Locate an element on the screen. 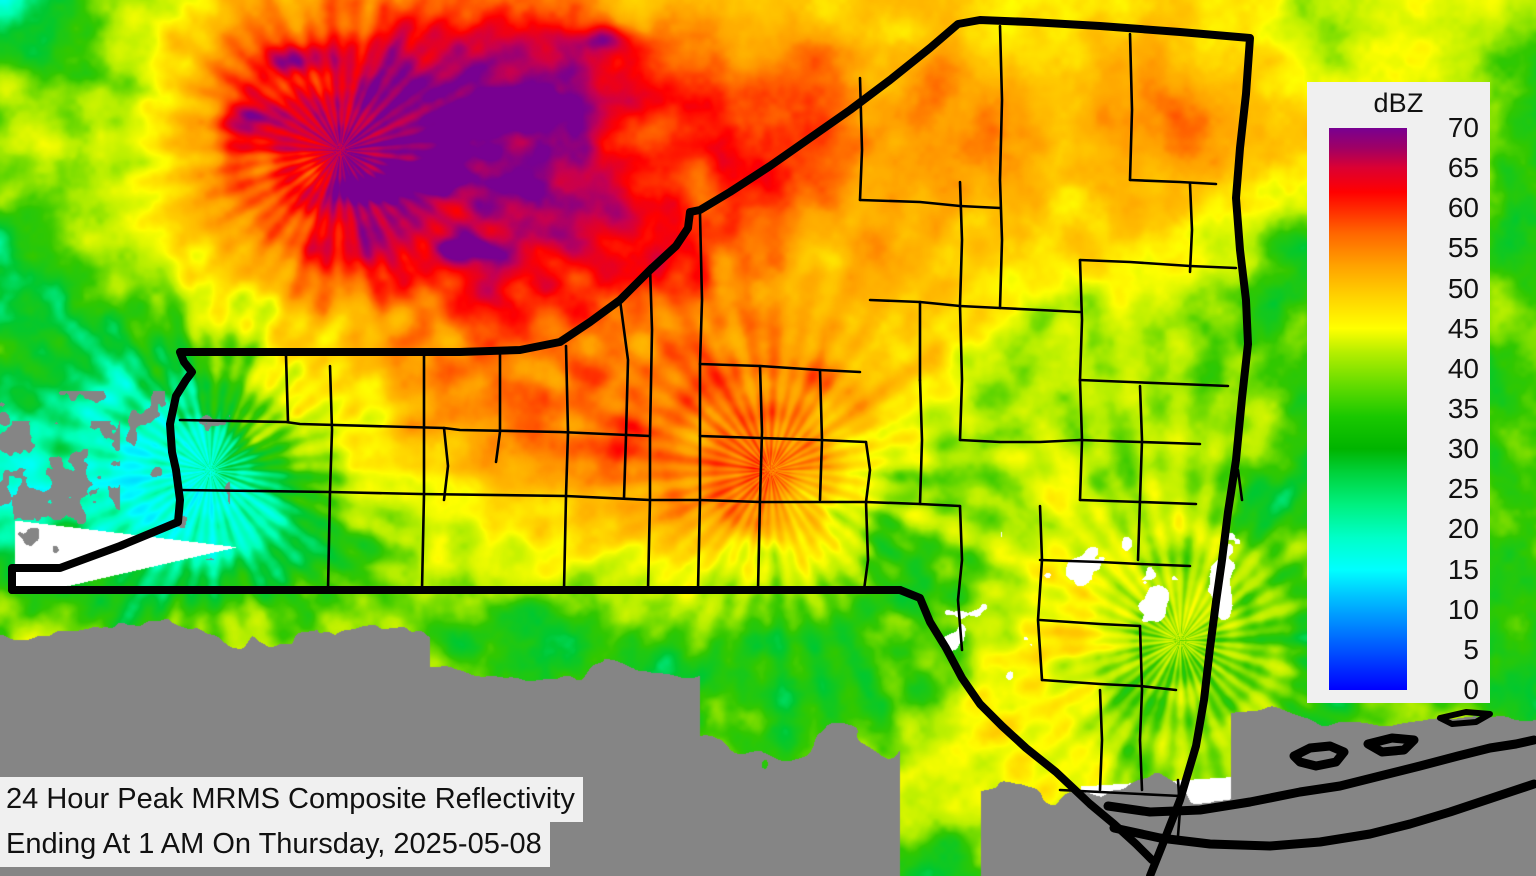 The height and width of the screenshot is (876, 1536). colorbar-tick: 70 is located at coordinates (1463, 127).